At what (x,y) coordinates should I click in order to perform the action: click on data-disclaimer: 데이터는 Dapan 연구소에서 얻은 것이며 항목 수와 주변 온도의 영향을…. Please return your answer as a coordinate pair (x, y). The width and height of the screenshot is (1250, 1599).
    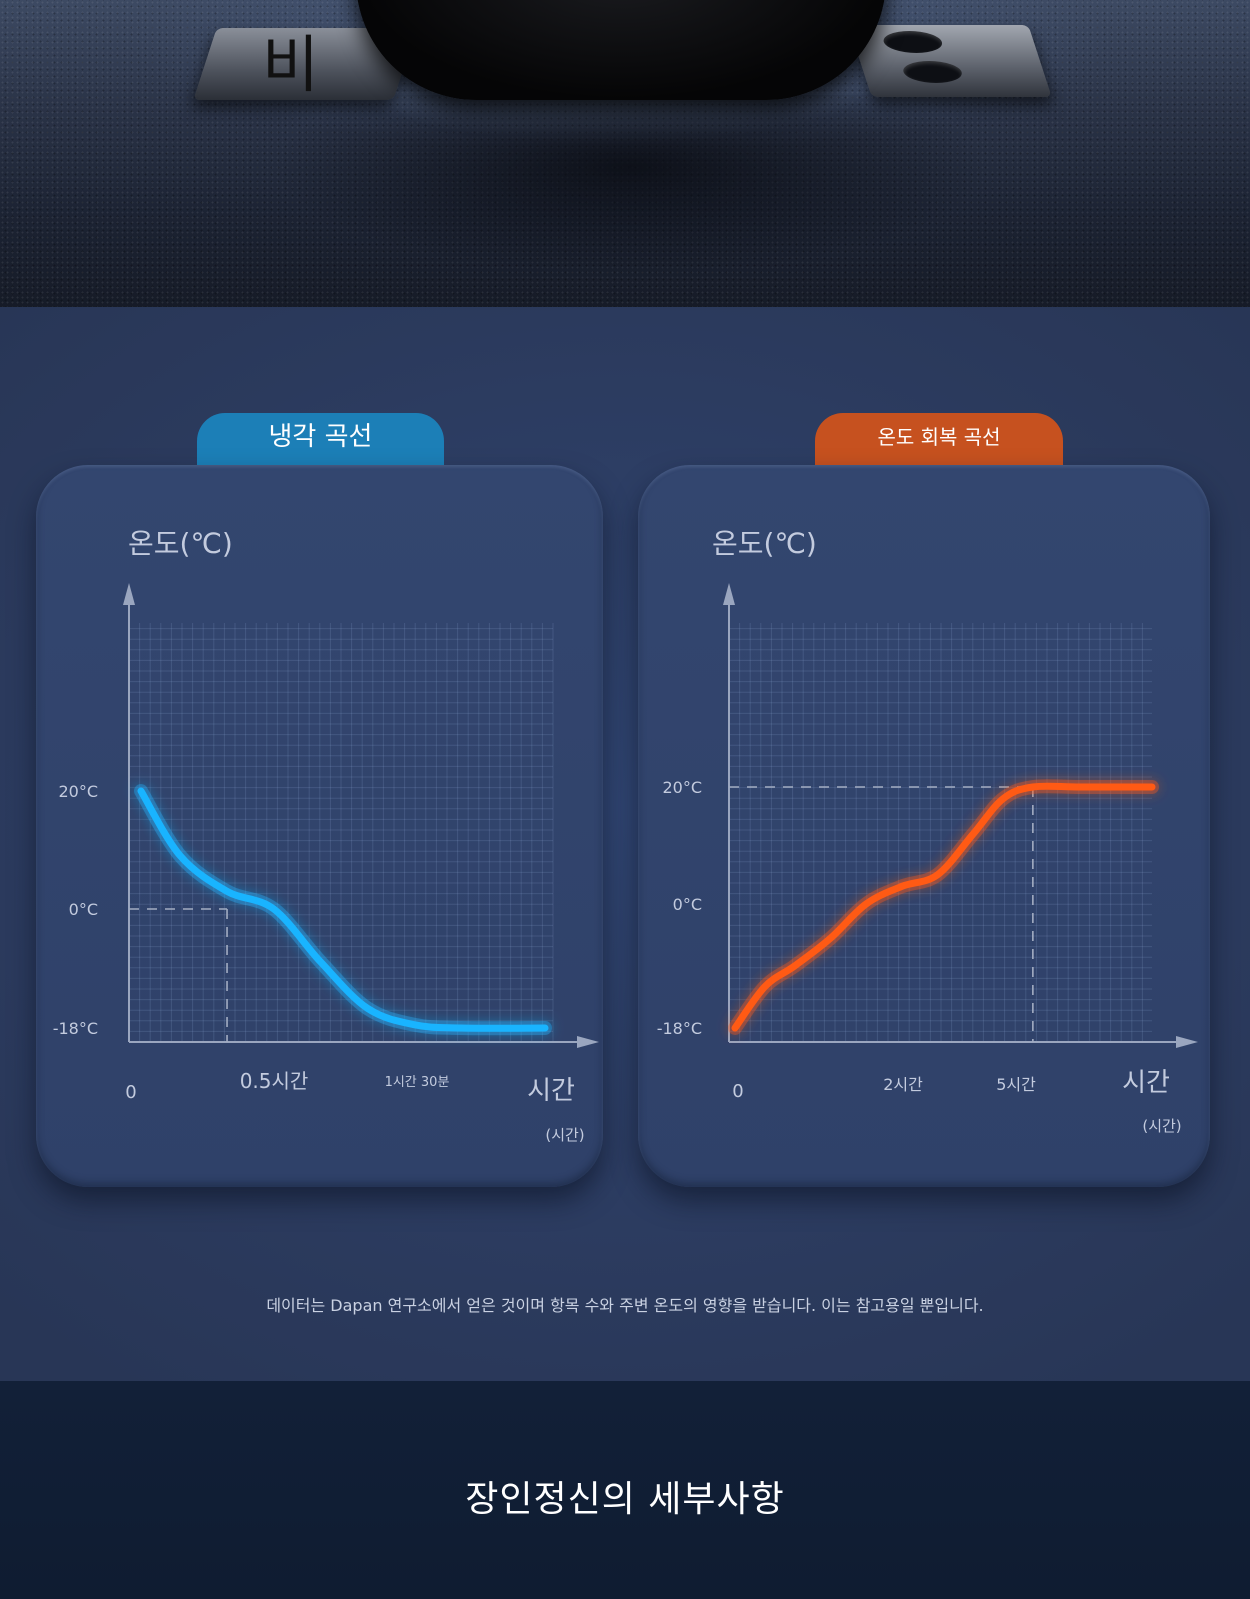
    Looking at the image, I should click on (625, 1305).